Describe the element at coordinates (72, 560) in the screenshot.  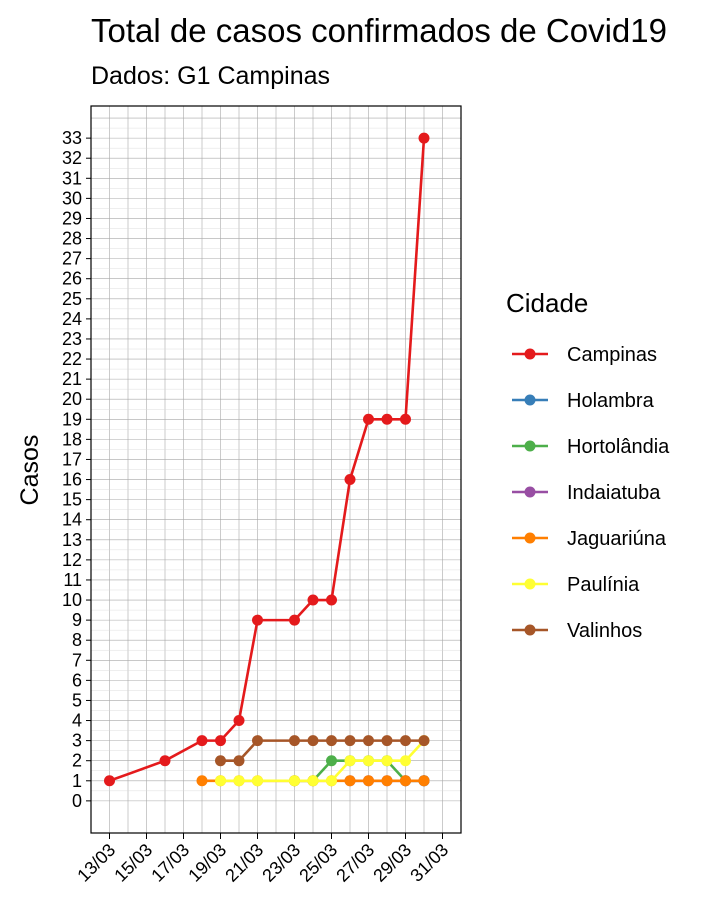
I see `y-tick-label: 12` at that location.